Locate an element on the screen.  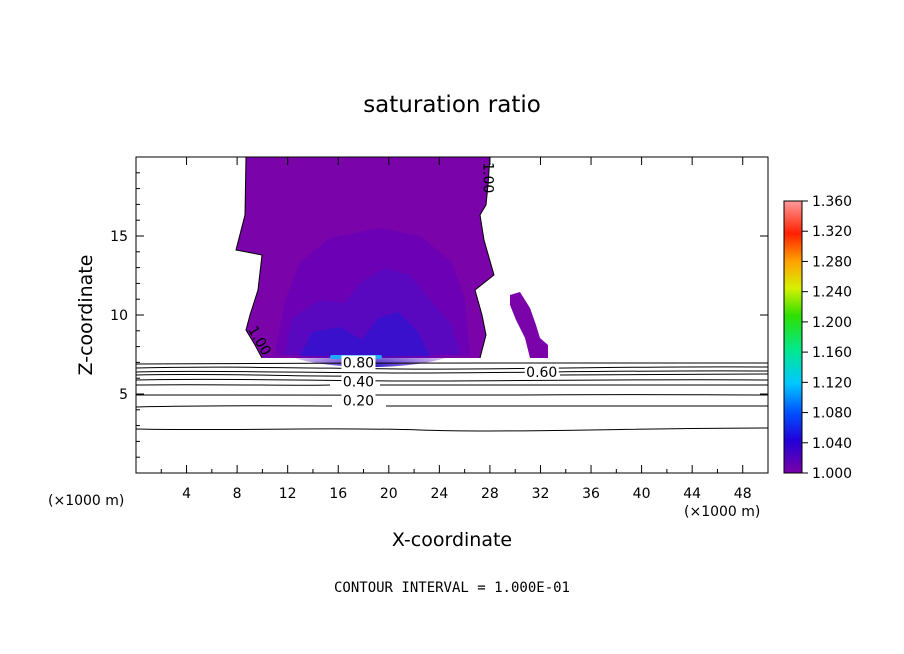
colorbar-label-8: 1.040 is located at coordinates (832, 444).